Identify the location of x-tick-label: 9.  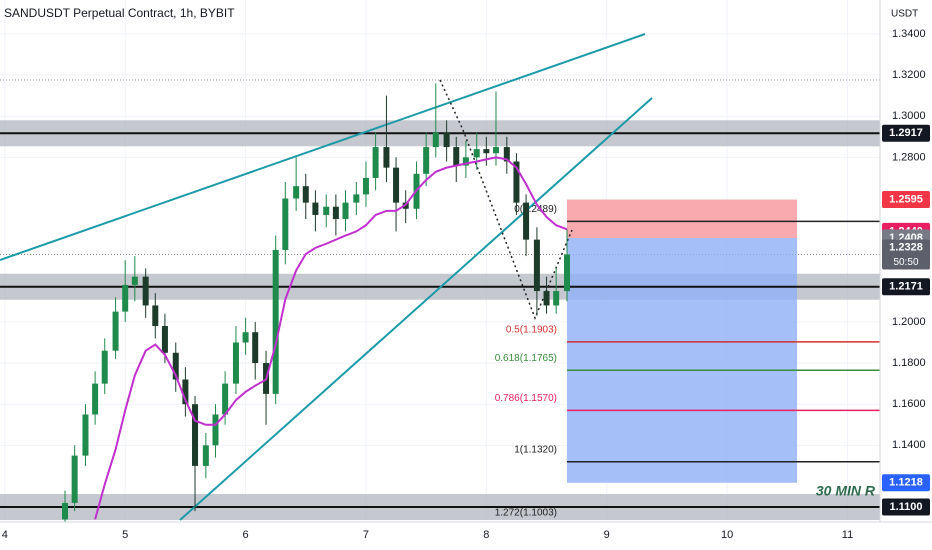
(607, 535).